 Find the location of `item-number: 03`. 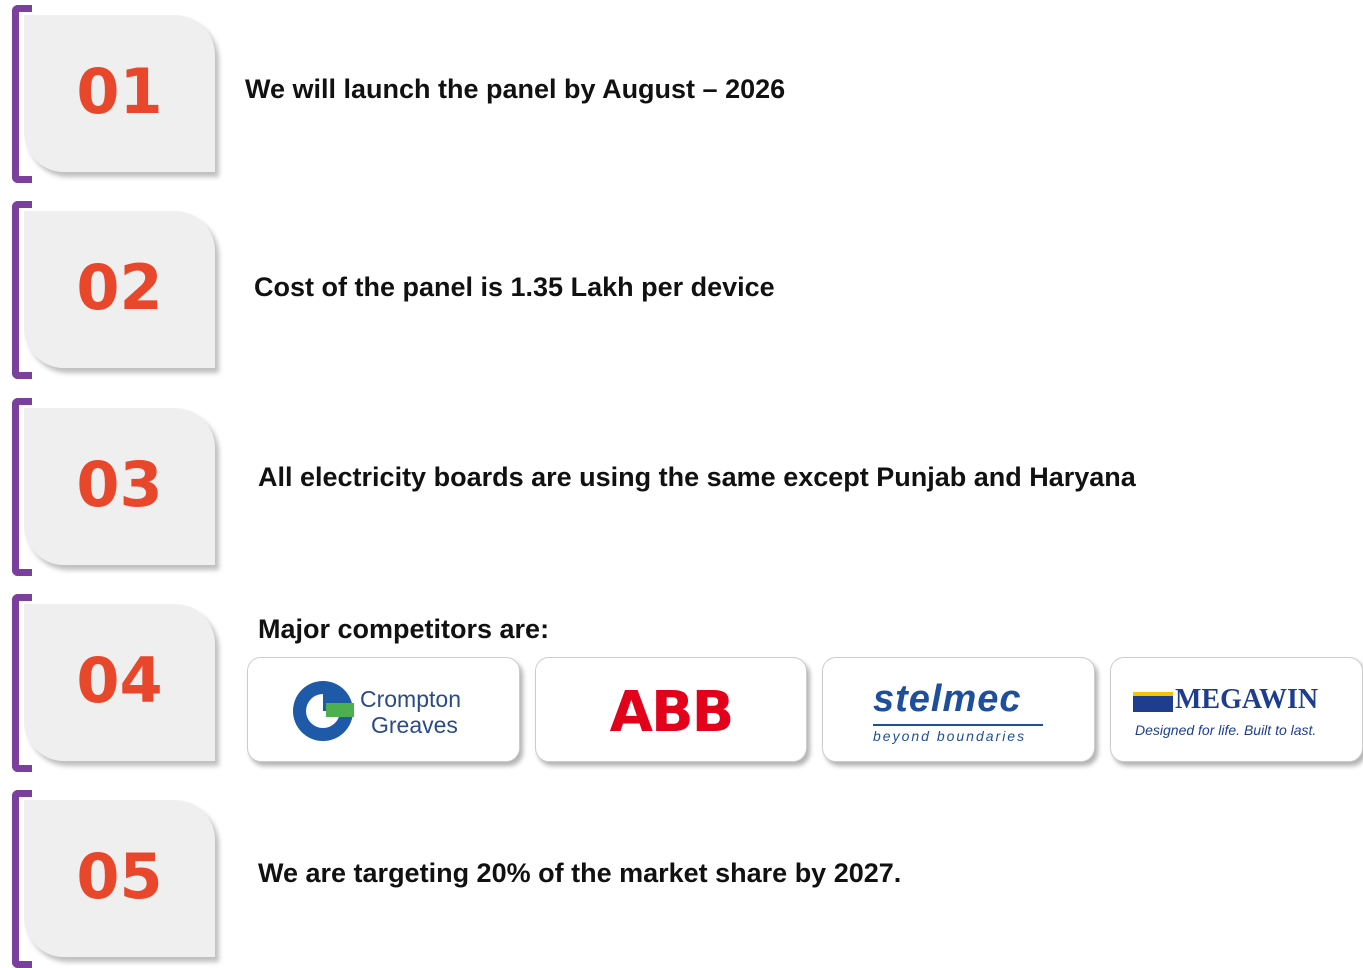

item-number: 03 is located at coordinates (119, 484).